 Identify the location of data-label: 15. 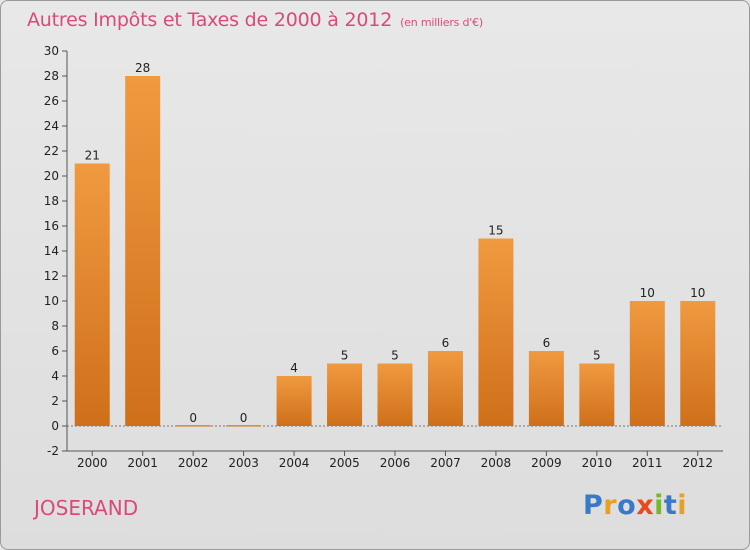
(495, 231).